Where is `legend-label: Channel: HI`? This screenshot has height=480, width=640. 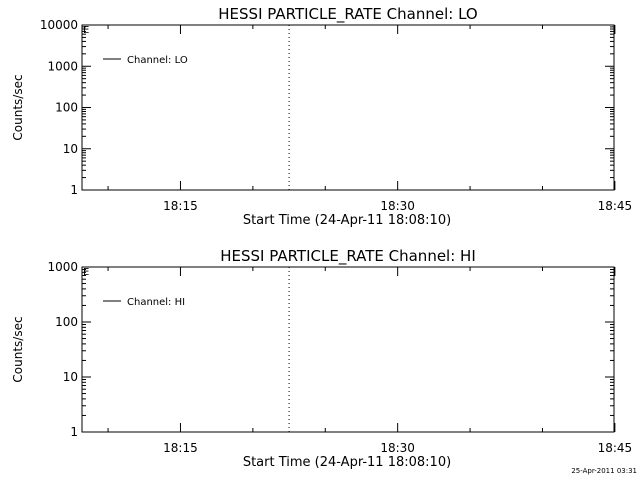
legend-label: Channel: HI is located at coordinates (156, 302).